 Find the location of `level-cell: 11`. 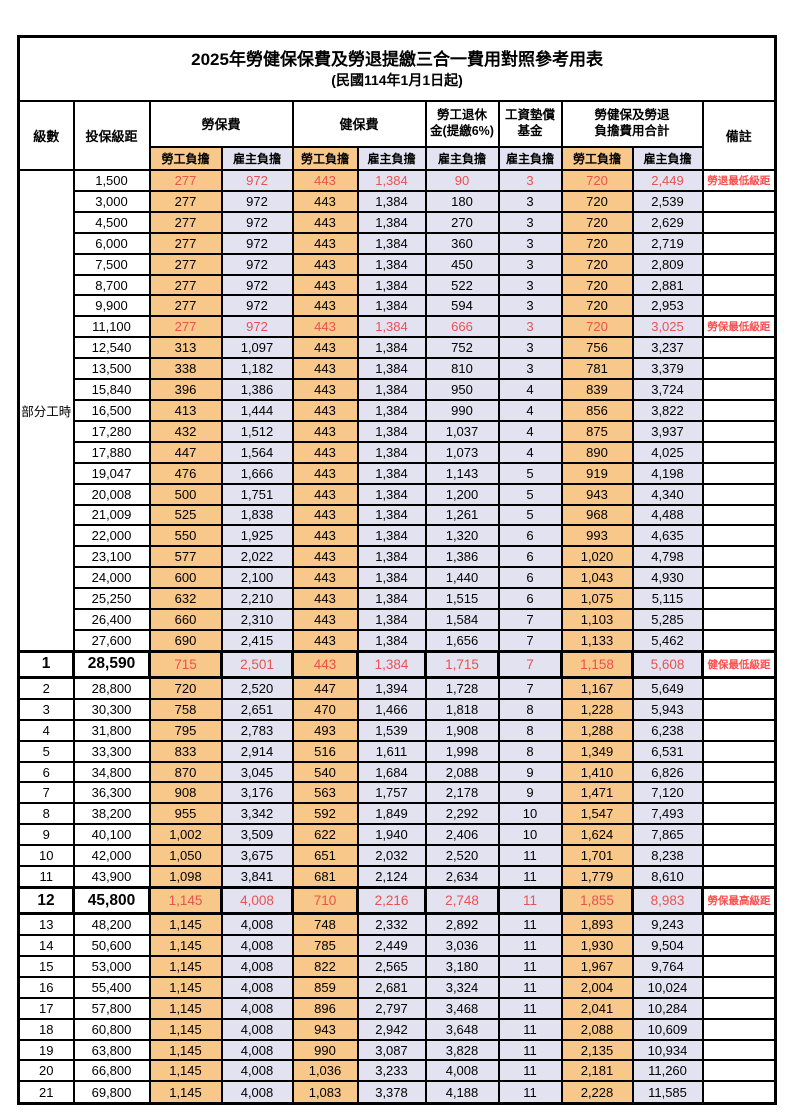

level-cell: 11 is located at coordinates (46, 877).